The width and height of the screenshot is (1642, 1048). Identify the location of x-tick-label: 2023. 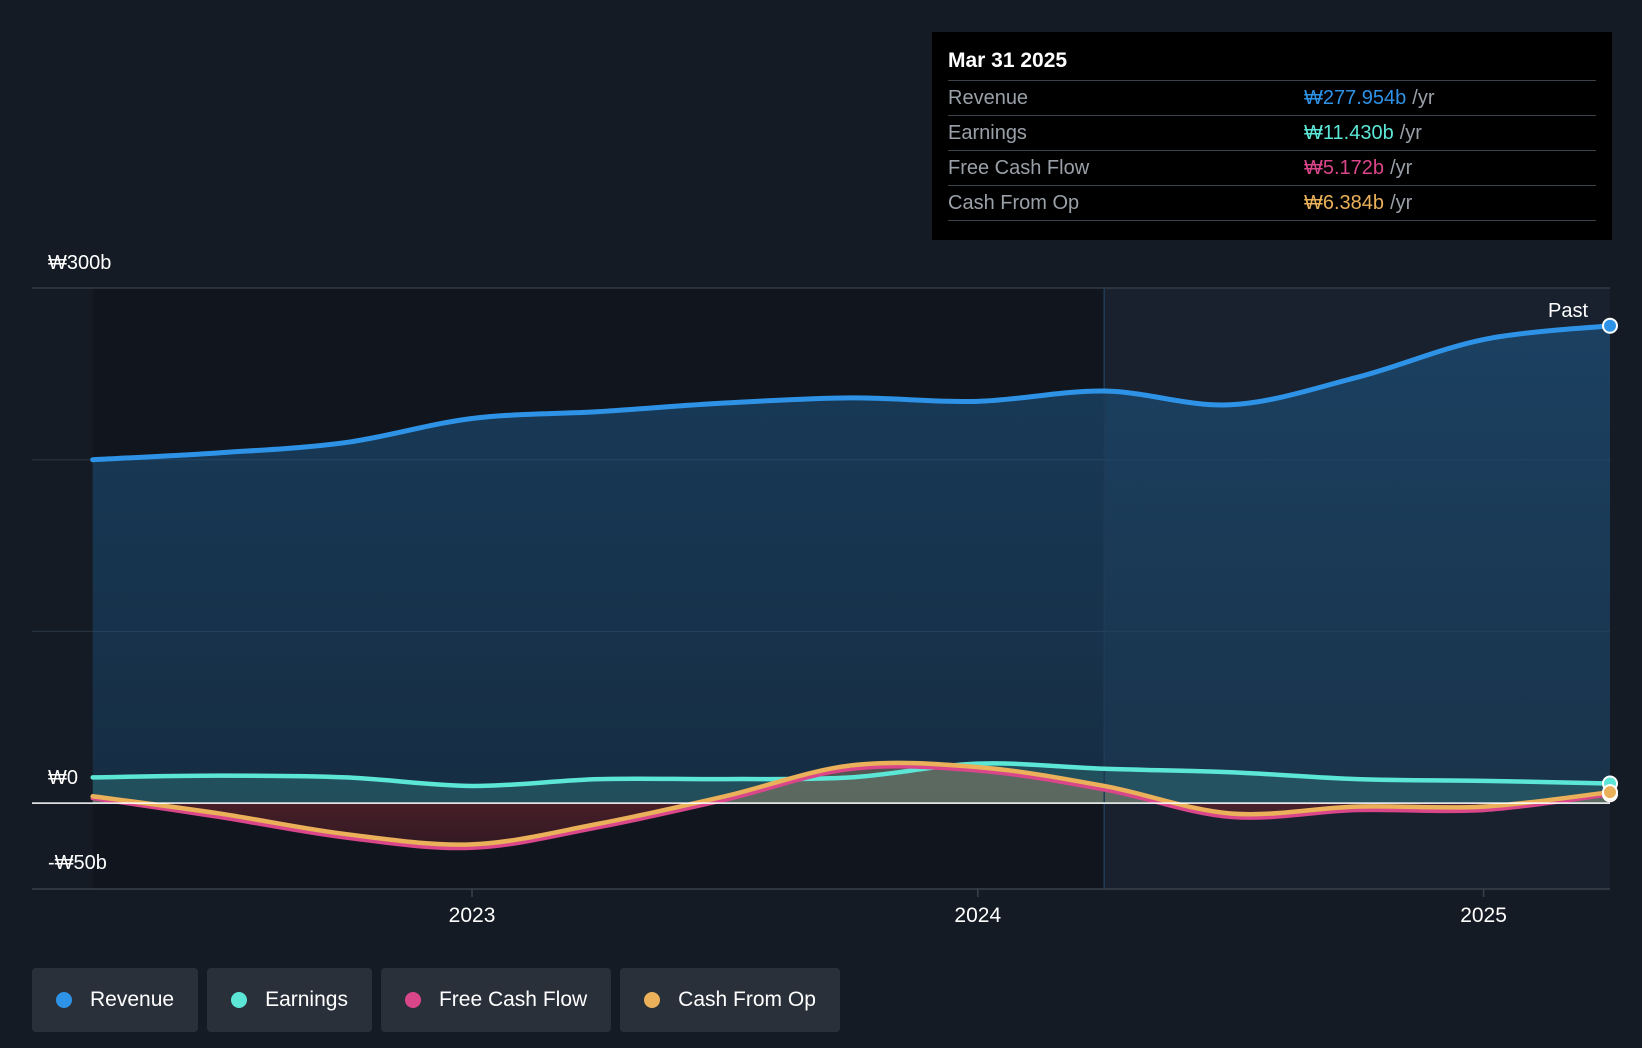
(472, 915).